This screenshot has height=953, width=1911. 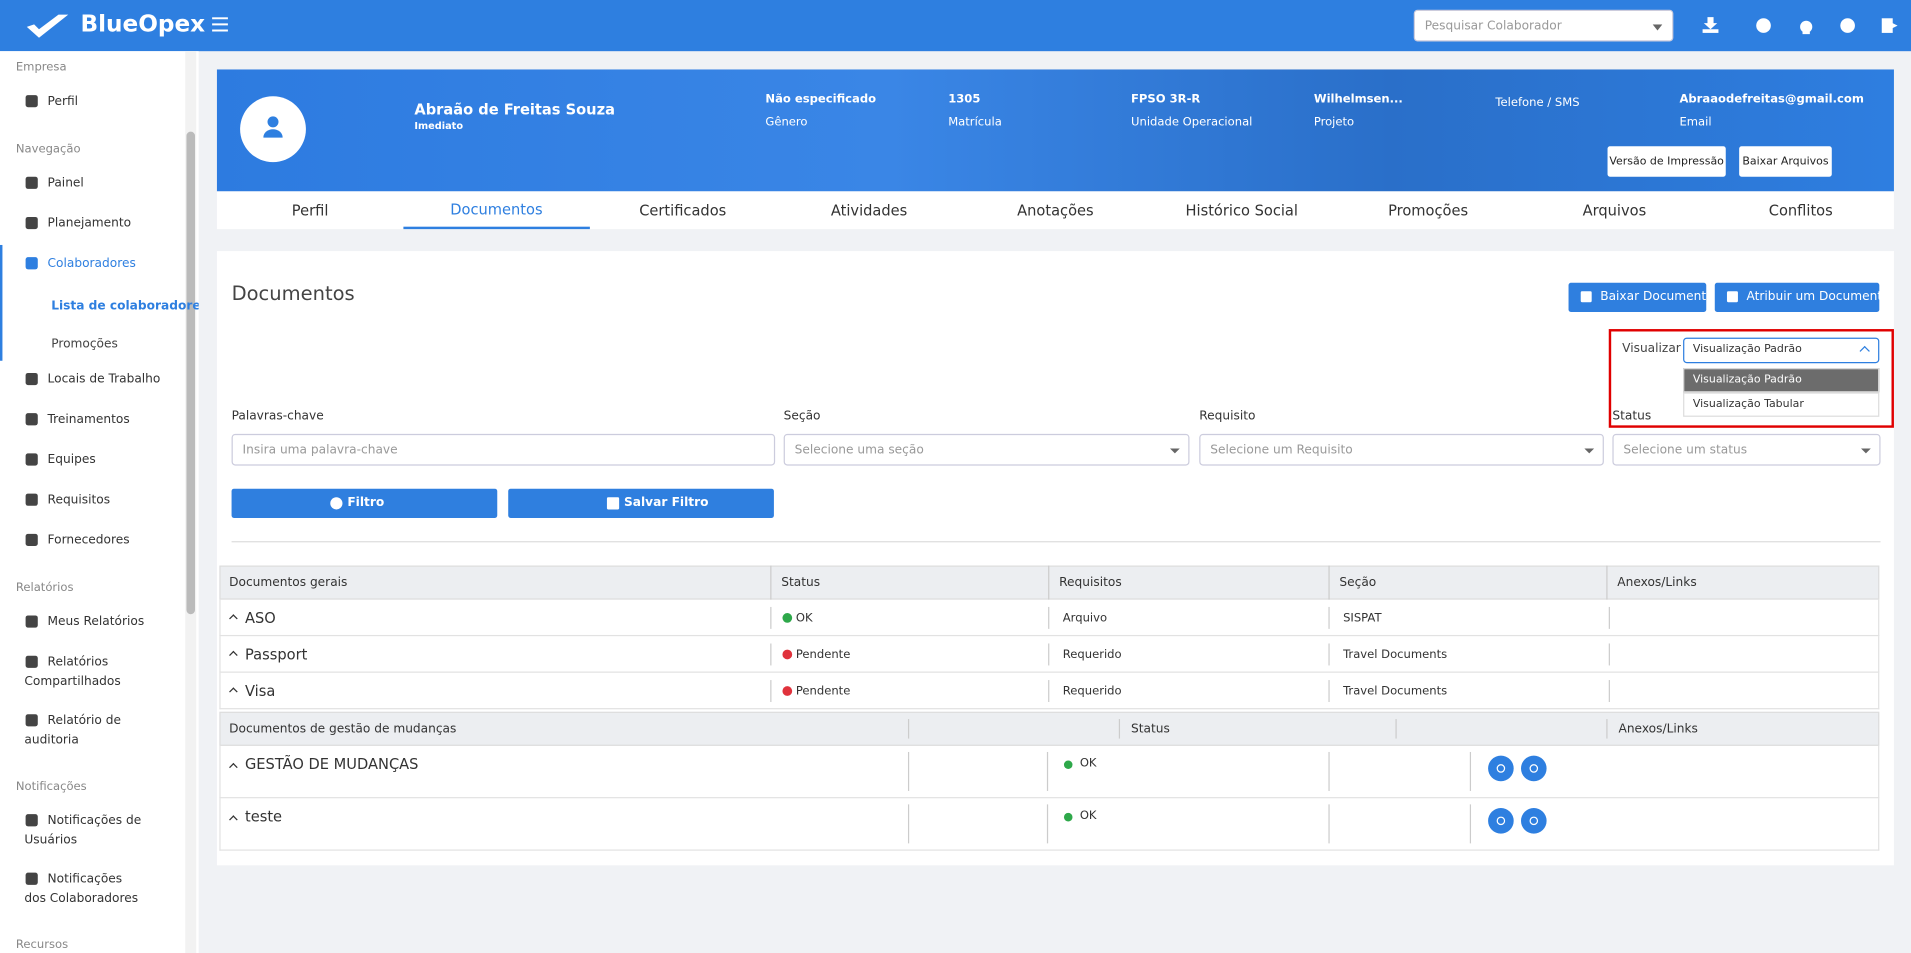 I want to click on tab: Atividades, so click(x=869, y=210).